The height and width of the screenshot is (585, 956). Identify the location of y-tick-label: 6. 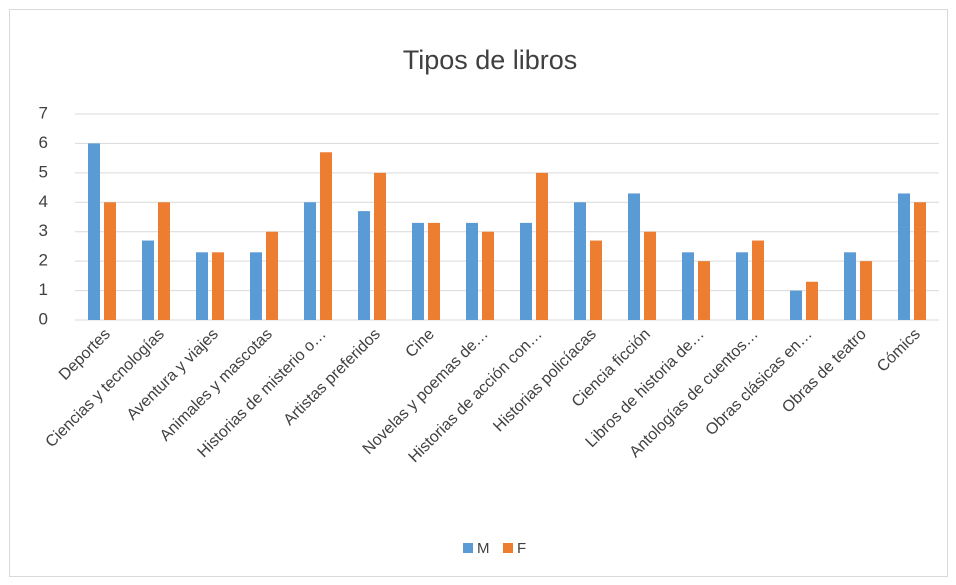
(43, 142).